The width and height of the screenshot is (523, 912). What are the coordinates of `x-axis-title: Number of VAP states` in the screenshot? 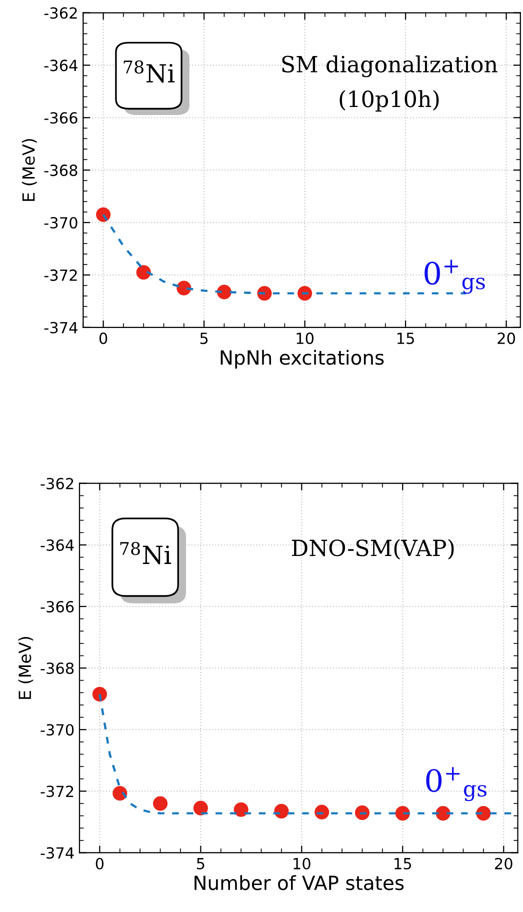 It's located at (299, 882).